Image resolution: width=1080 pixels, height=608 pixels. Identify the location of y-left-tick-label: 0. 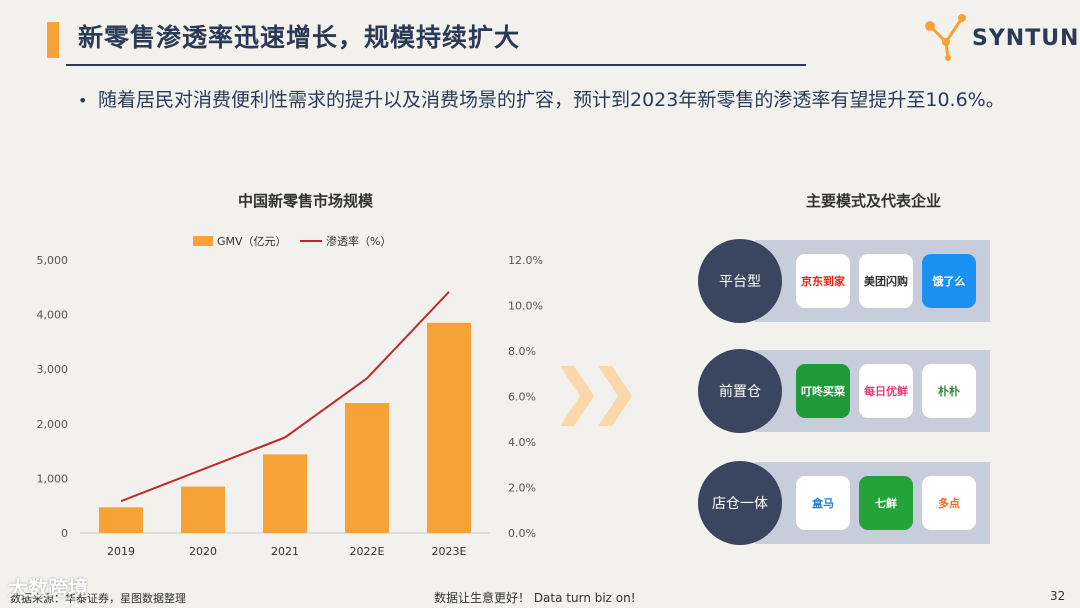
(64, 533).